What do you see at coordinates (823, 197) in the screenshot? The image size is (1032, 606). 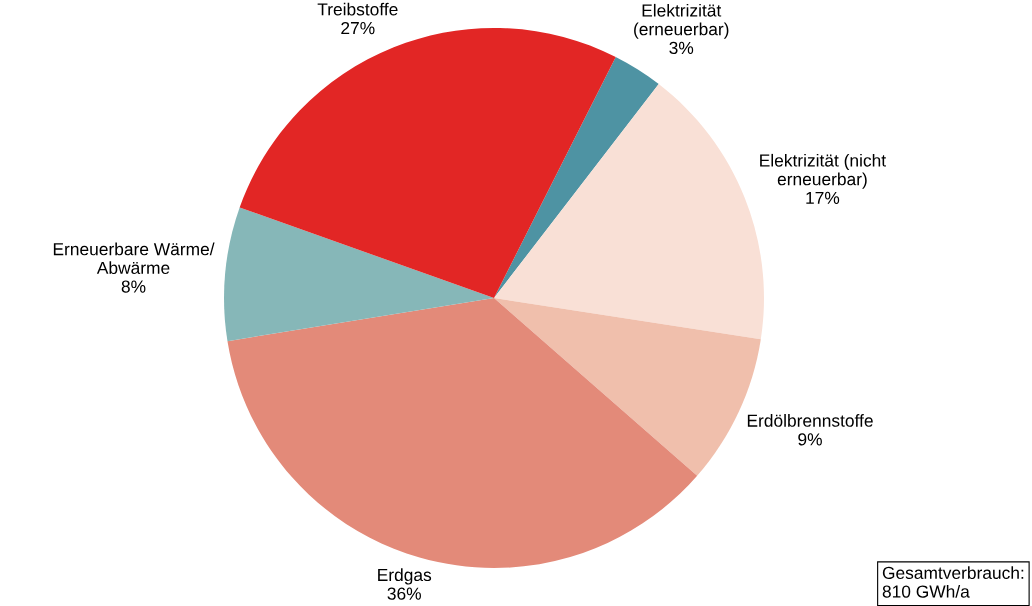 I see `data-label: 17%` at bounding box center [823, 197].